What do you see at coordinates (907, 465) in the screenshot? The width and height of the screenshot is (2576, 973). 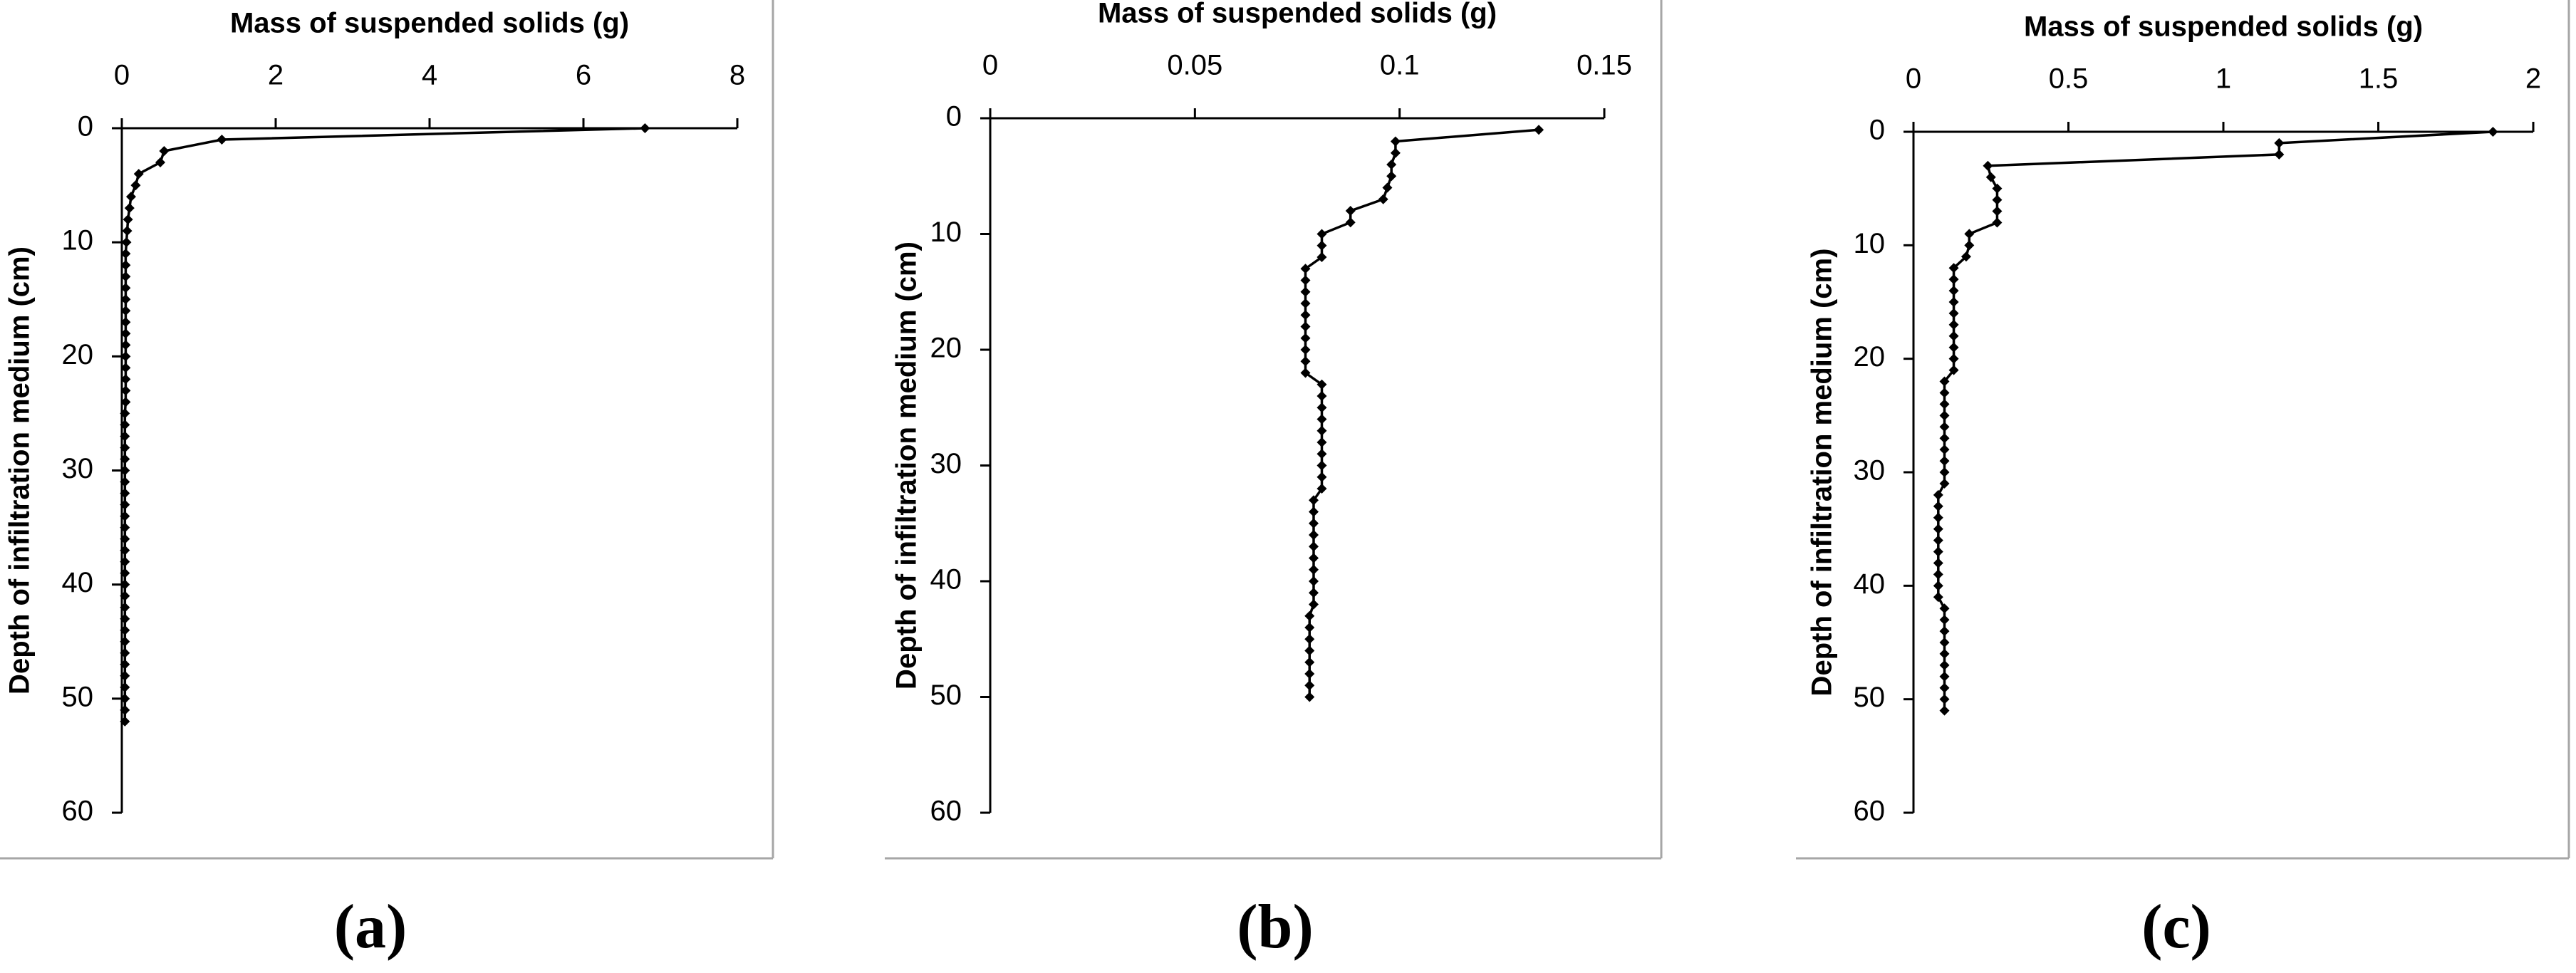 I see `y-axis-title: Depth of infiltration medium (cm)` at bounding box center [907, 465].